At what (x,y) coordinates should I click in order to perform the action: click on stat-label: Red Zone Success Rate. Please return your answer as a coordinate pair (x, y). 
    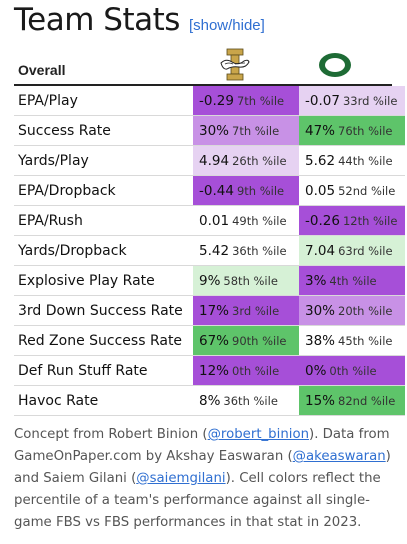
    Looking at the image, I should click on (103, 340).